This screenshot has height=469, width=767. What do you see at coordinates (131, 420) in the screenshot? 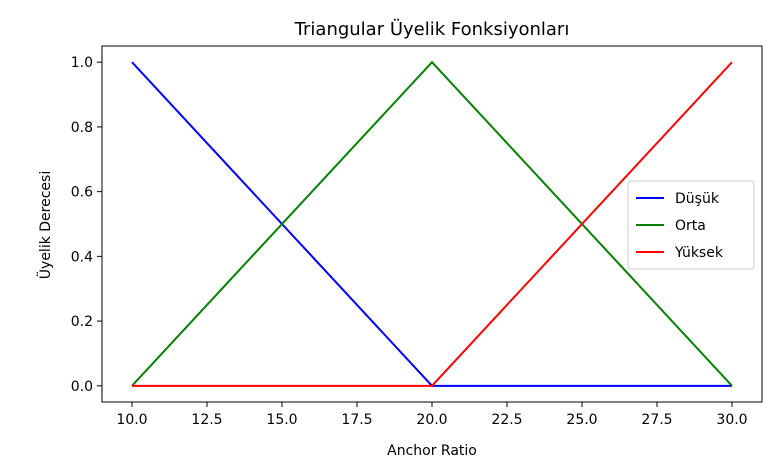
I see `x-tick-label: 10.0` at bounding box center [131, 420].